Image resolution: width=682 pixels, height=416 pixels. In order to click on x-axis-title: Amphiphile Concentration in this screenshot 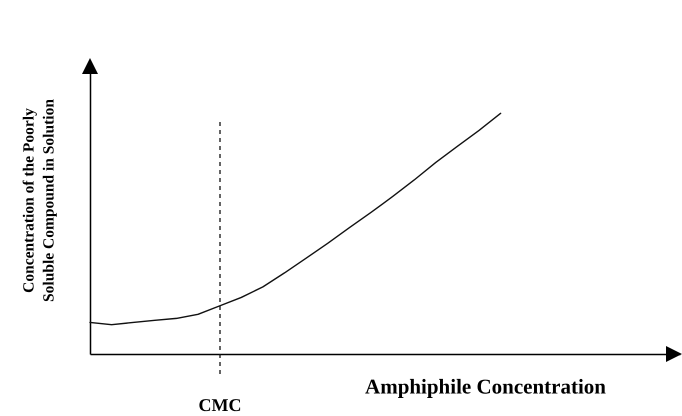, I will do `click(485, 386)`.